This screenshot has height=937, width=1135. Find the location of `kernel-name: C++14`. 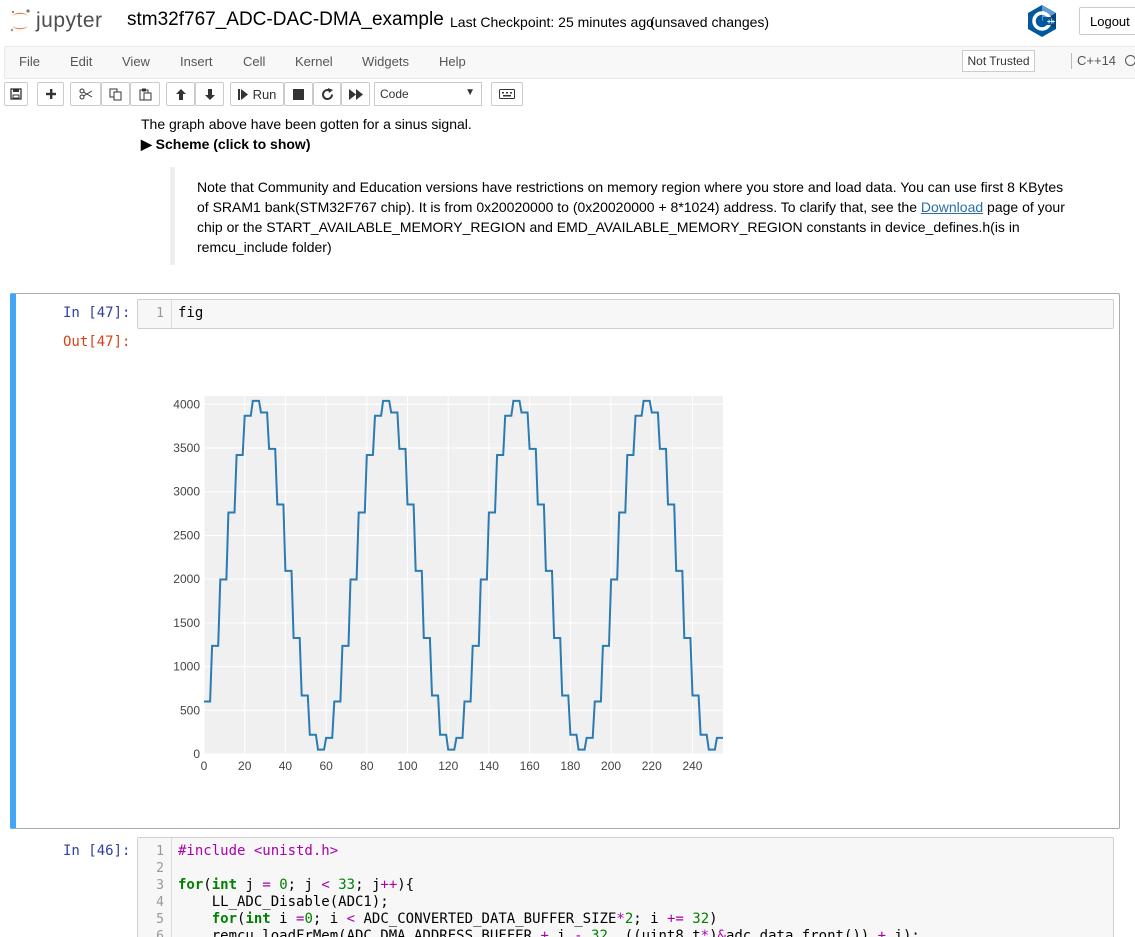

kernel-name: C++14 is located at coordinates (1097, 60).